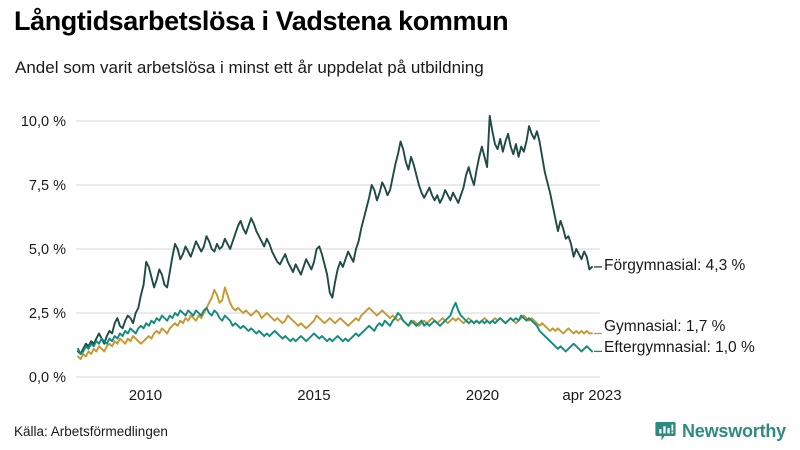  What do you see at coordinates (43, 122) in the screenshot?
I see `y-axis-tick-label: 10,0 %` at bounding box center [43, 122].